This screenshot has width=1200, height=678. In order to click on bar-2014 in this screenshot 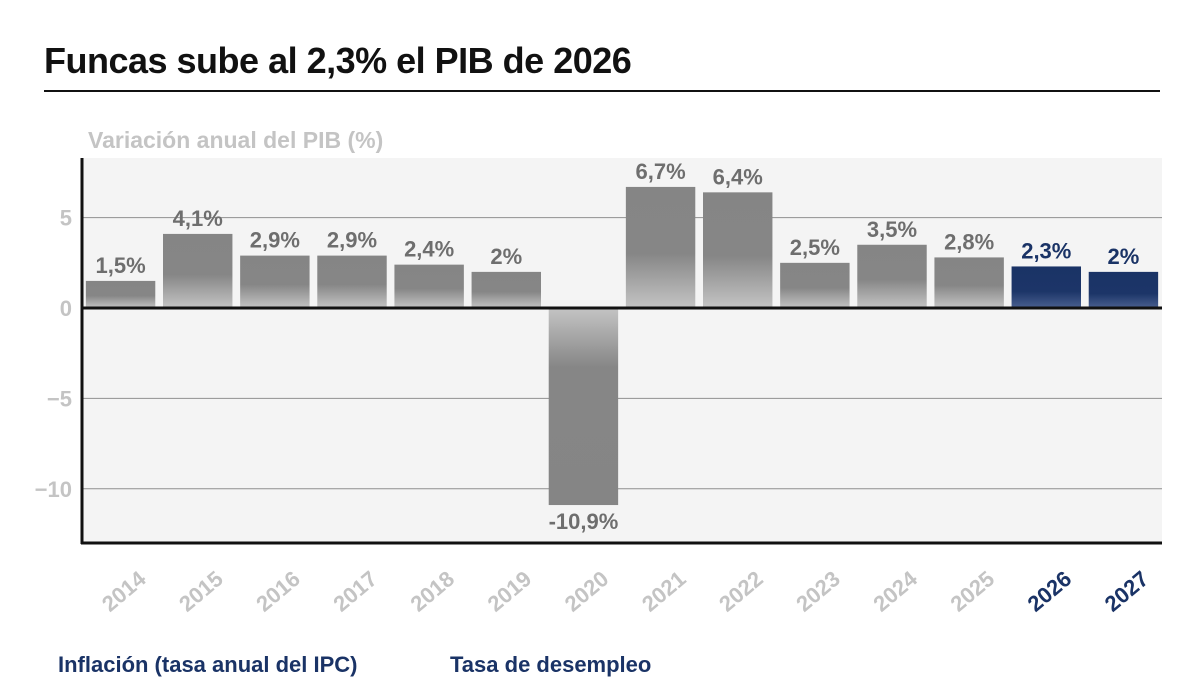, I will do `click(120, 294)`.